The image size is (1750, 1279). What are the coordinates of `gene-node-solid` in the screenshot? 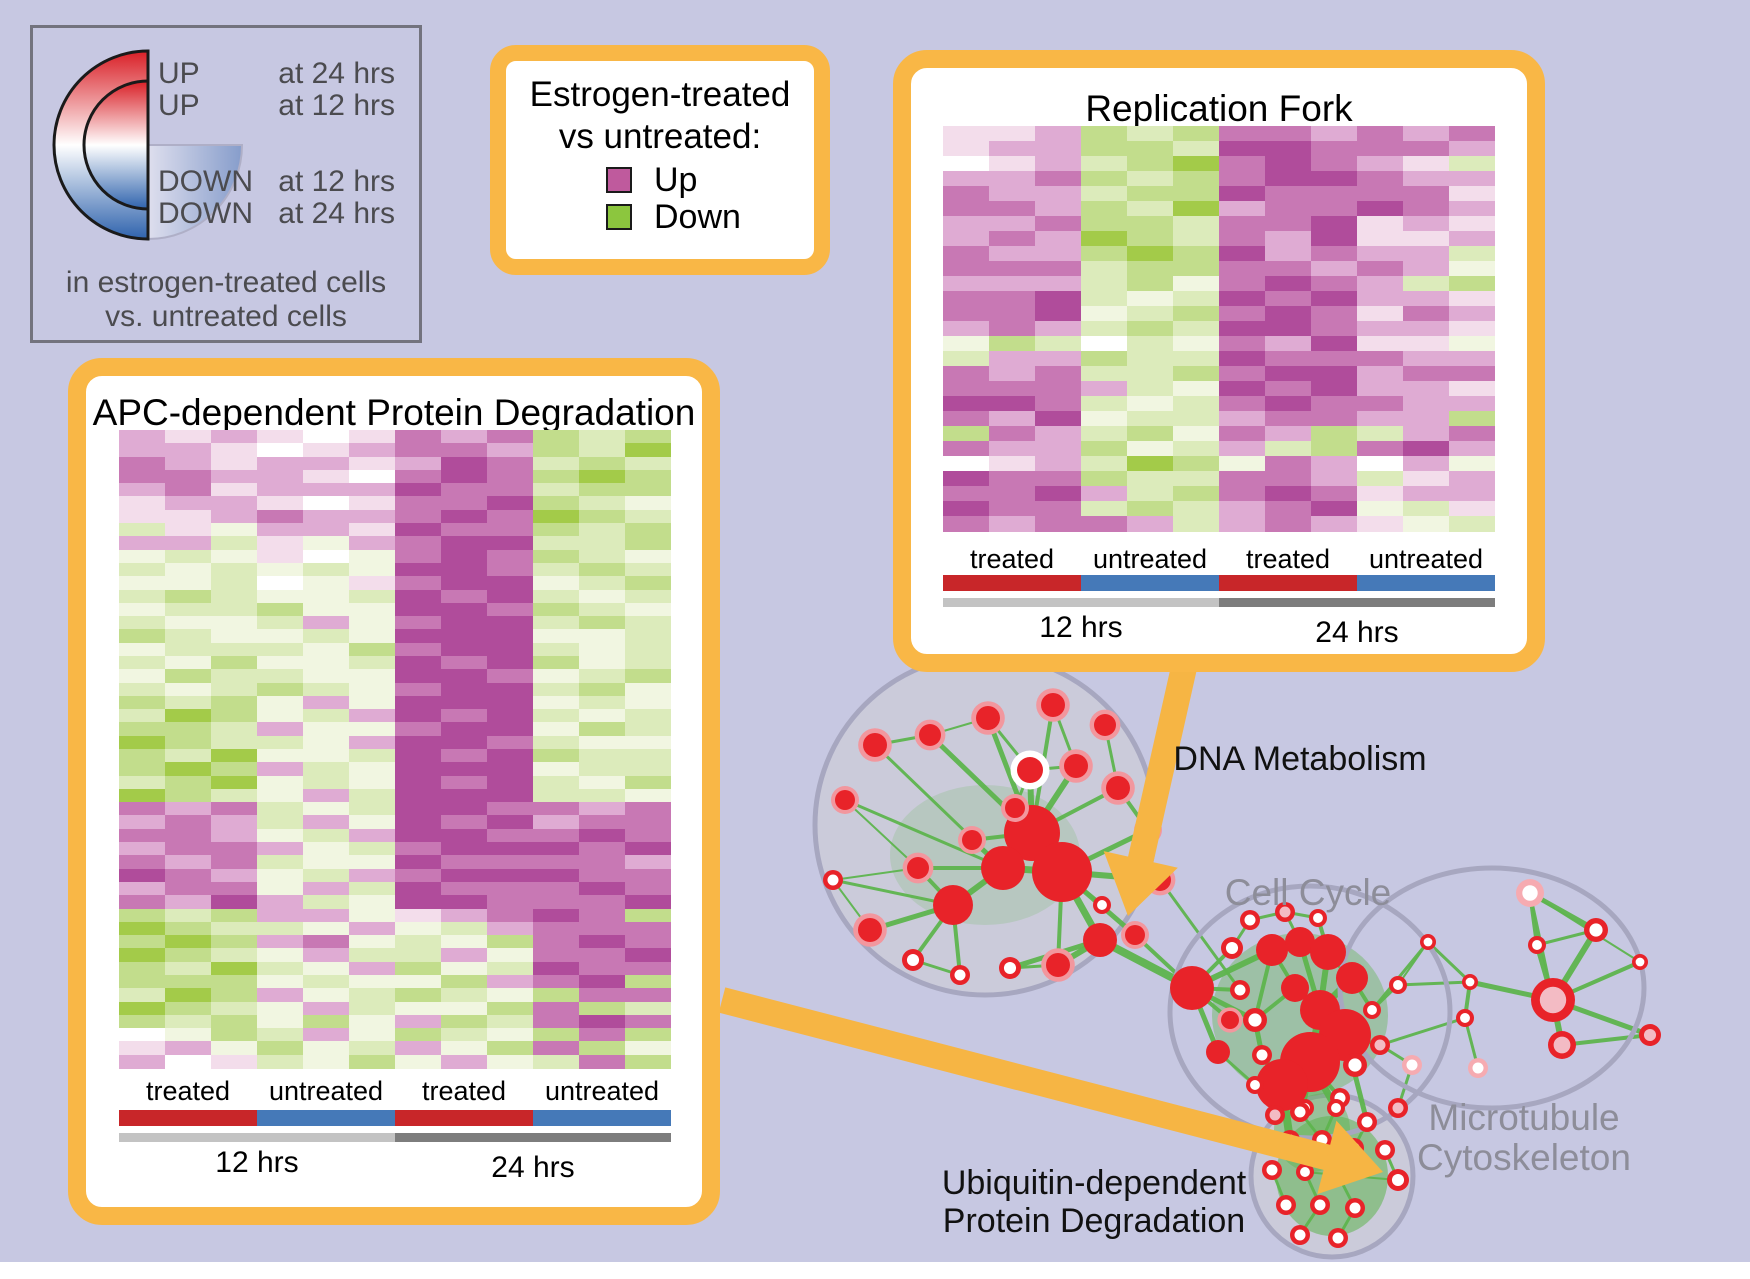 It's located at (1100, 940).